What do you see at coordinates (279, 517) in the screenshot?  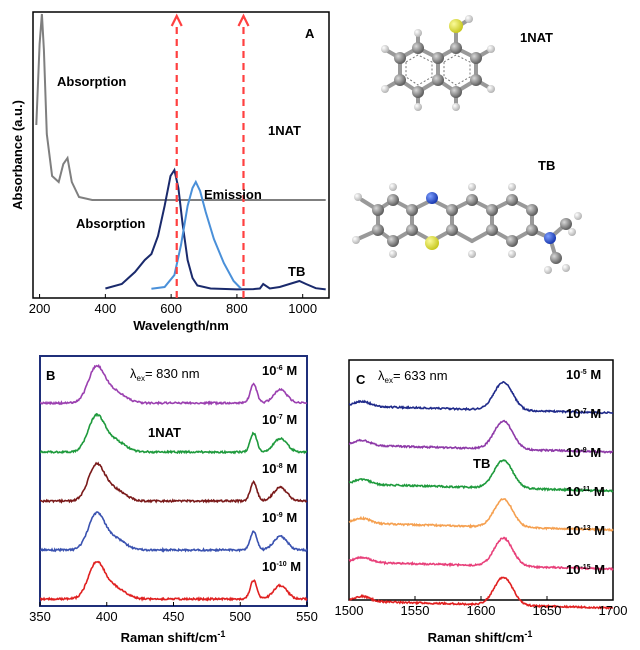 I see `panel-b-series-label: 10-9 M` at bounding box center [279, 517].